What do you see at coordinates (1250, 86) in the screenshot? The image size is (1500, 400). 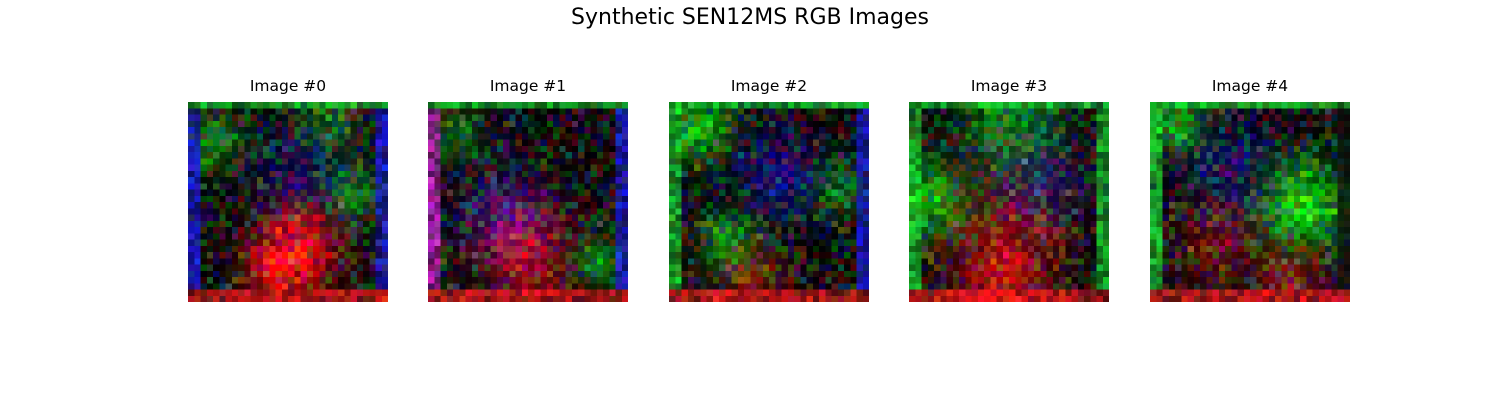 I see `image-title: Image #4` at bounding box center [1250, 86].